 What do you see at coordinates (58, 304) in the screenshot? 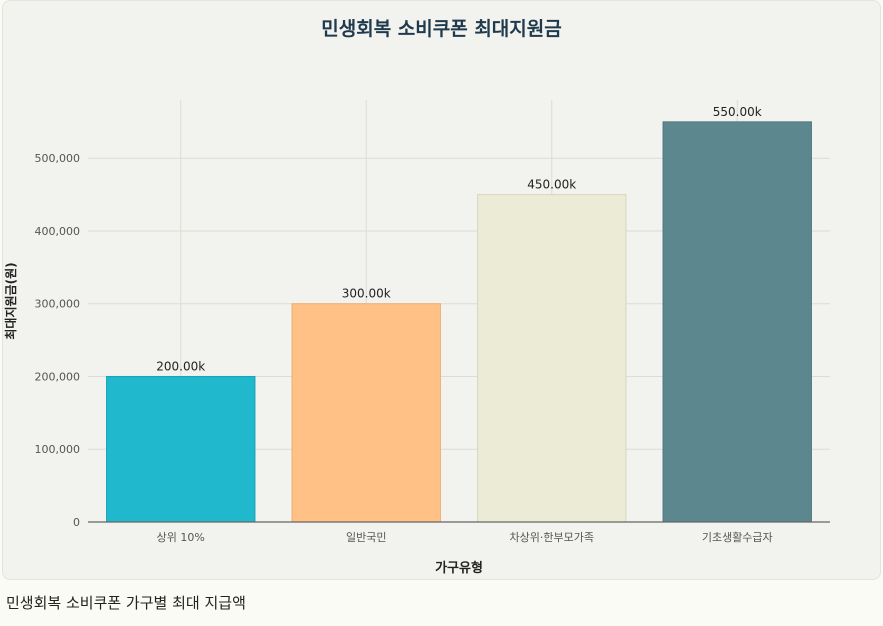
I see `y-tick-label: 300,000` at bounding box center [58, 304].